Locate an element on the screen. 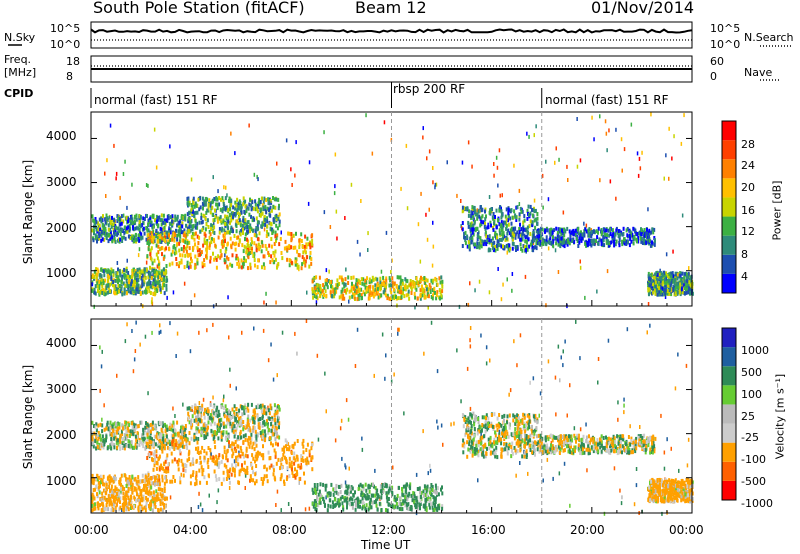  nsky-right-tick-bottom: 10^0 is located at coordinates (725, 44).